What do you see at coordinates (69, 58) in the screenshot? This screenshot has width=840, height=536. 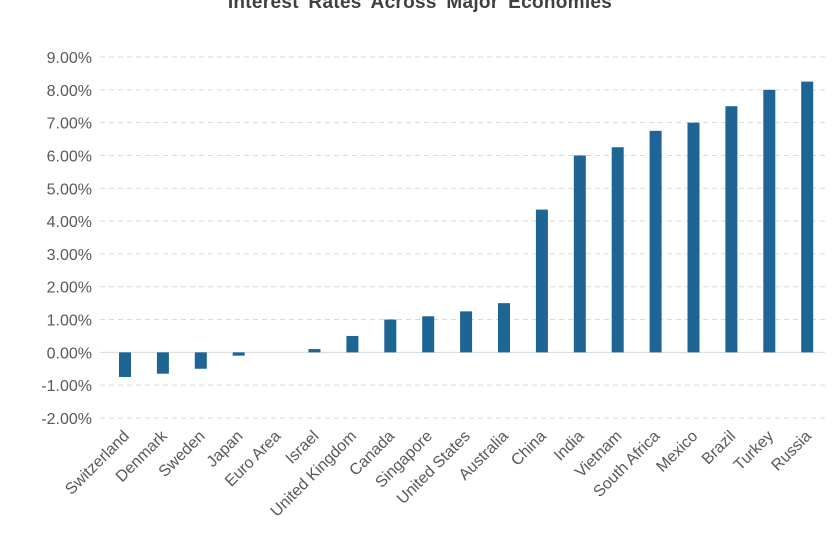 I see `y-tick-label: 9.00%` at bounding box center [69, 58].